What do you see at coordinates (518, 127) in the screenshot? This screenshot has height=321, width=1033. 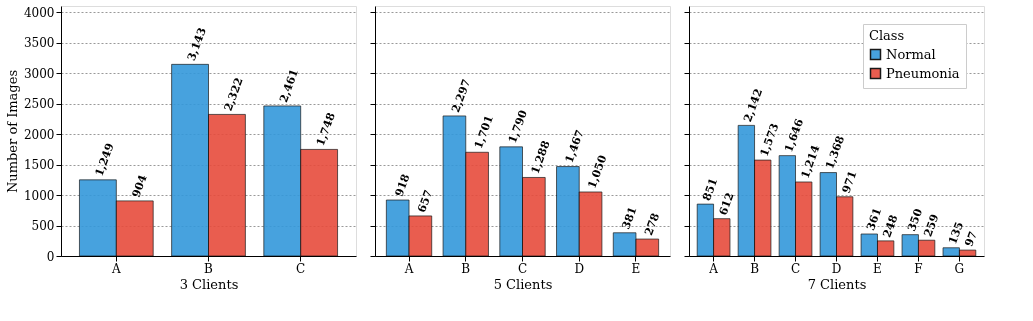 I see `data-label: 1,790` at bounding box center [518, 127].